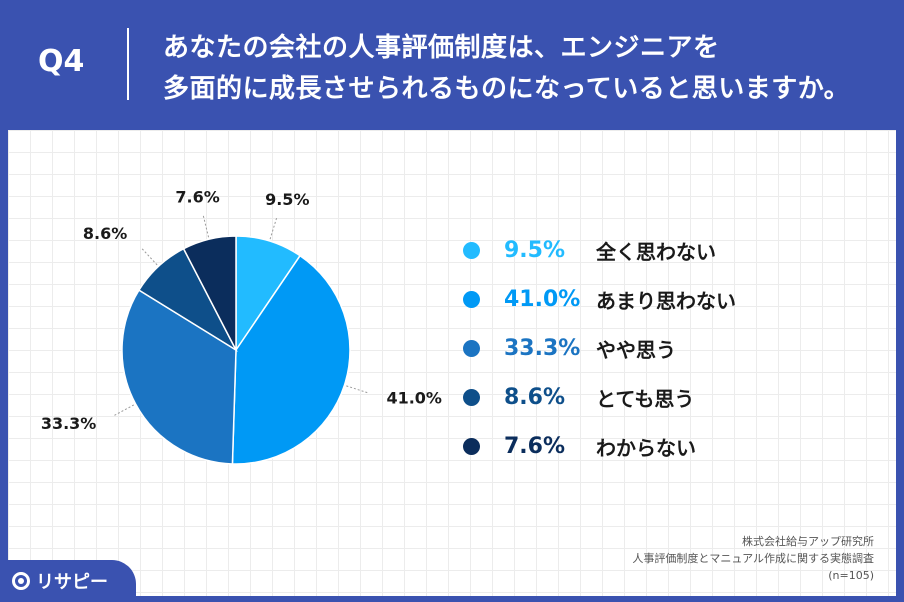  I want to click on legend-item: 33.3% やや思う, so click(628, 348).